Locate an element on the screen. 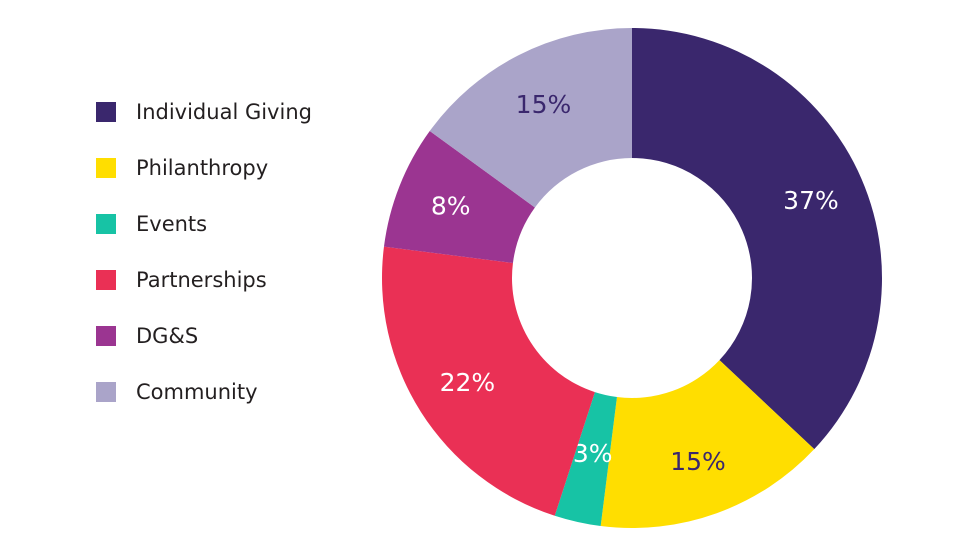 The width and height of the screenshot is (964, 542). slice-value-label: 22% is located at coordinates (468, 382).